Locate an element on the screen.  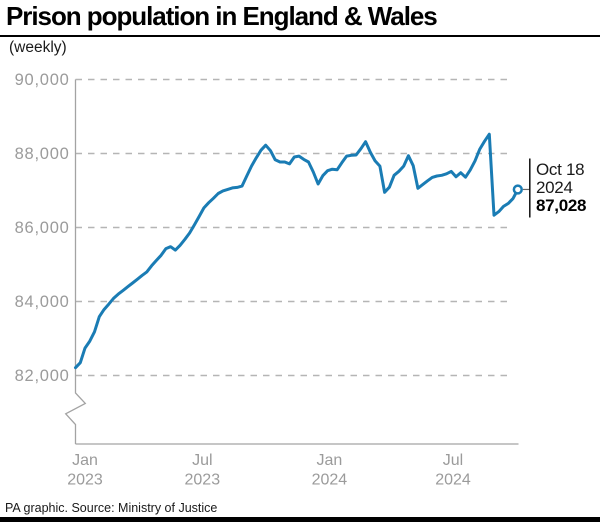
latest-value-callout: Oct 18 2024 87,028 is located at coordinates (561, 187).